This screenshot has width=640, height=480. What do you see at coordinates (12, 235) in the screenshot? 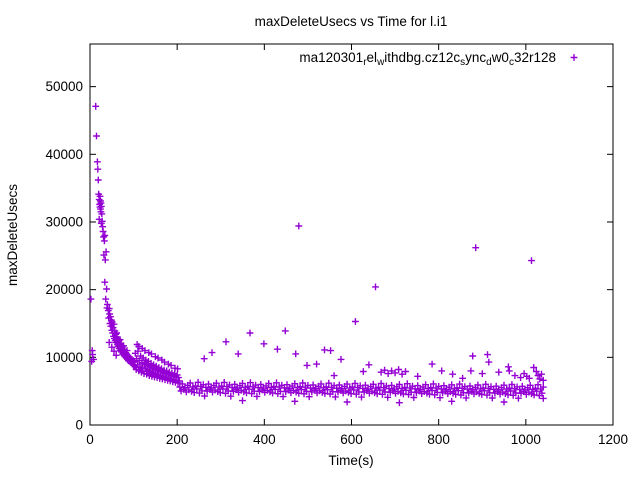
I see `y-axis-label: maxDeleteUsecs` at bounding box center [12, 235].